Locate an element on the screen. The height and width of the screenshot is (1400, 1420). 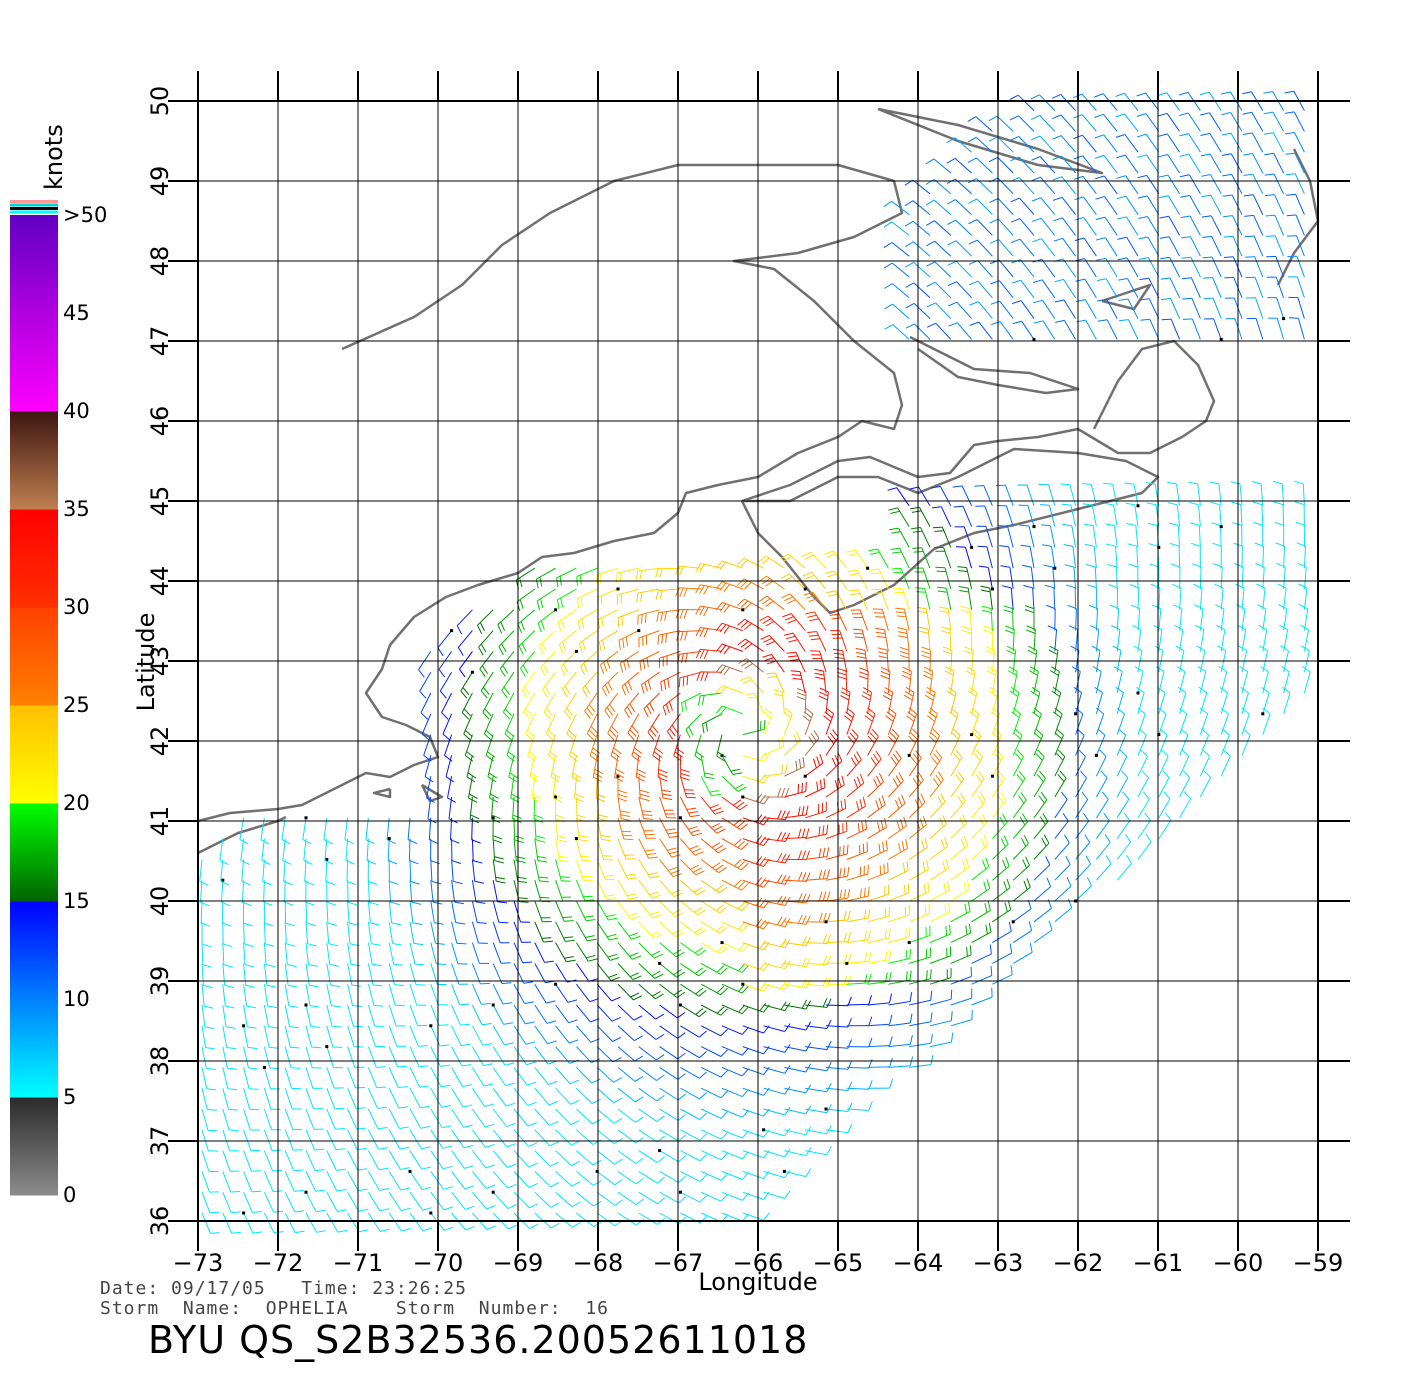
x-axis-label: Longitude is located at coordinates (757, 1282).